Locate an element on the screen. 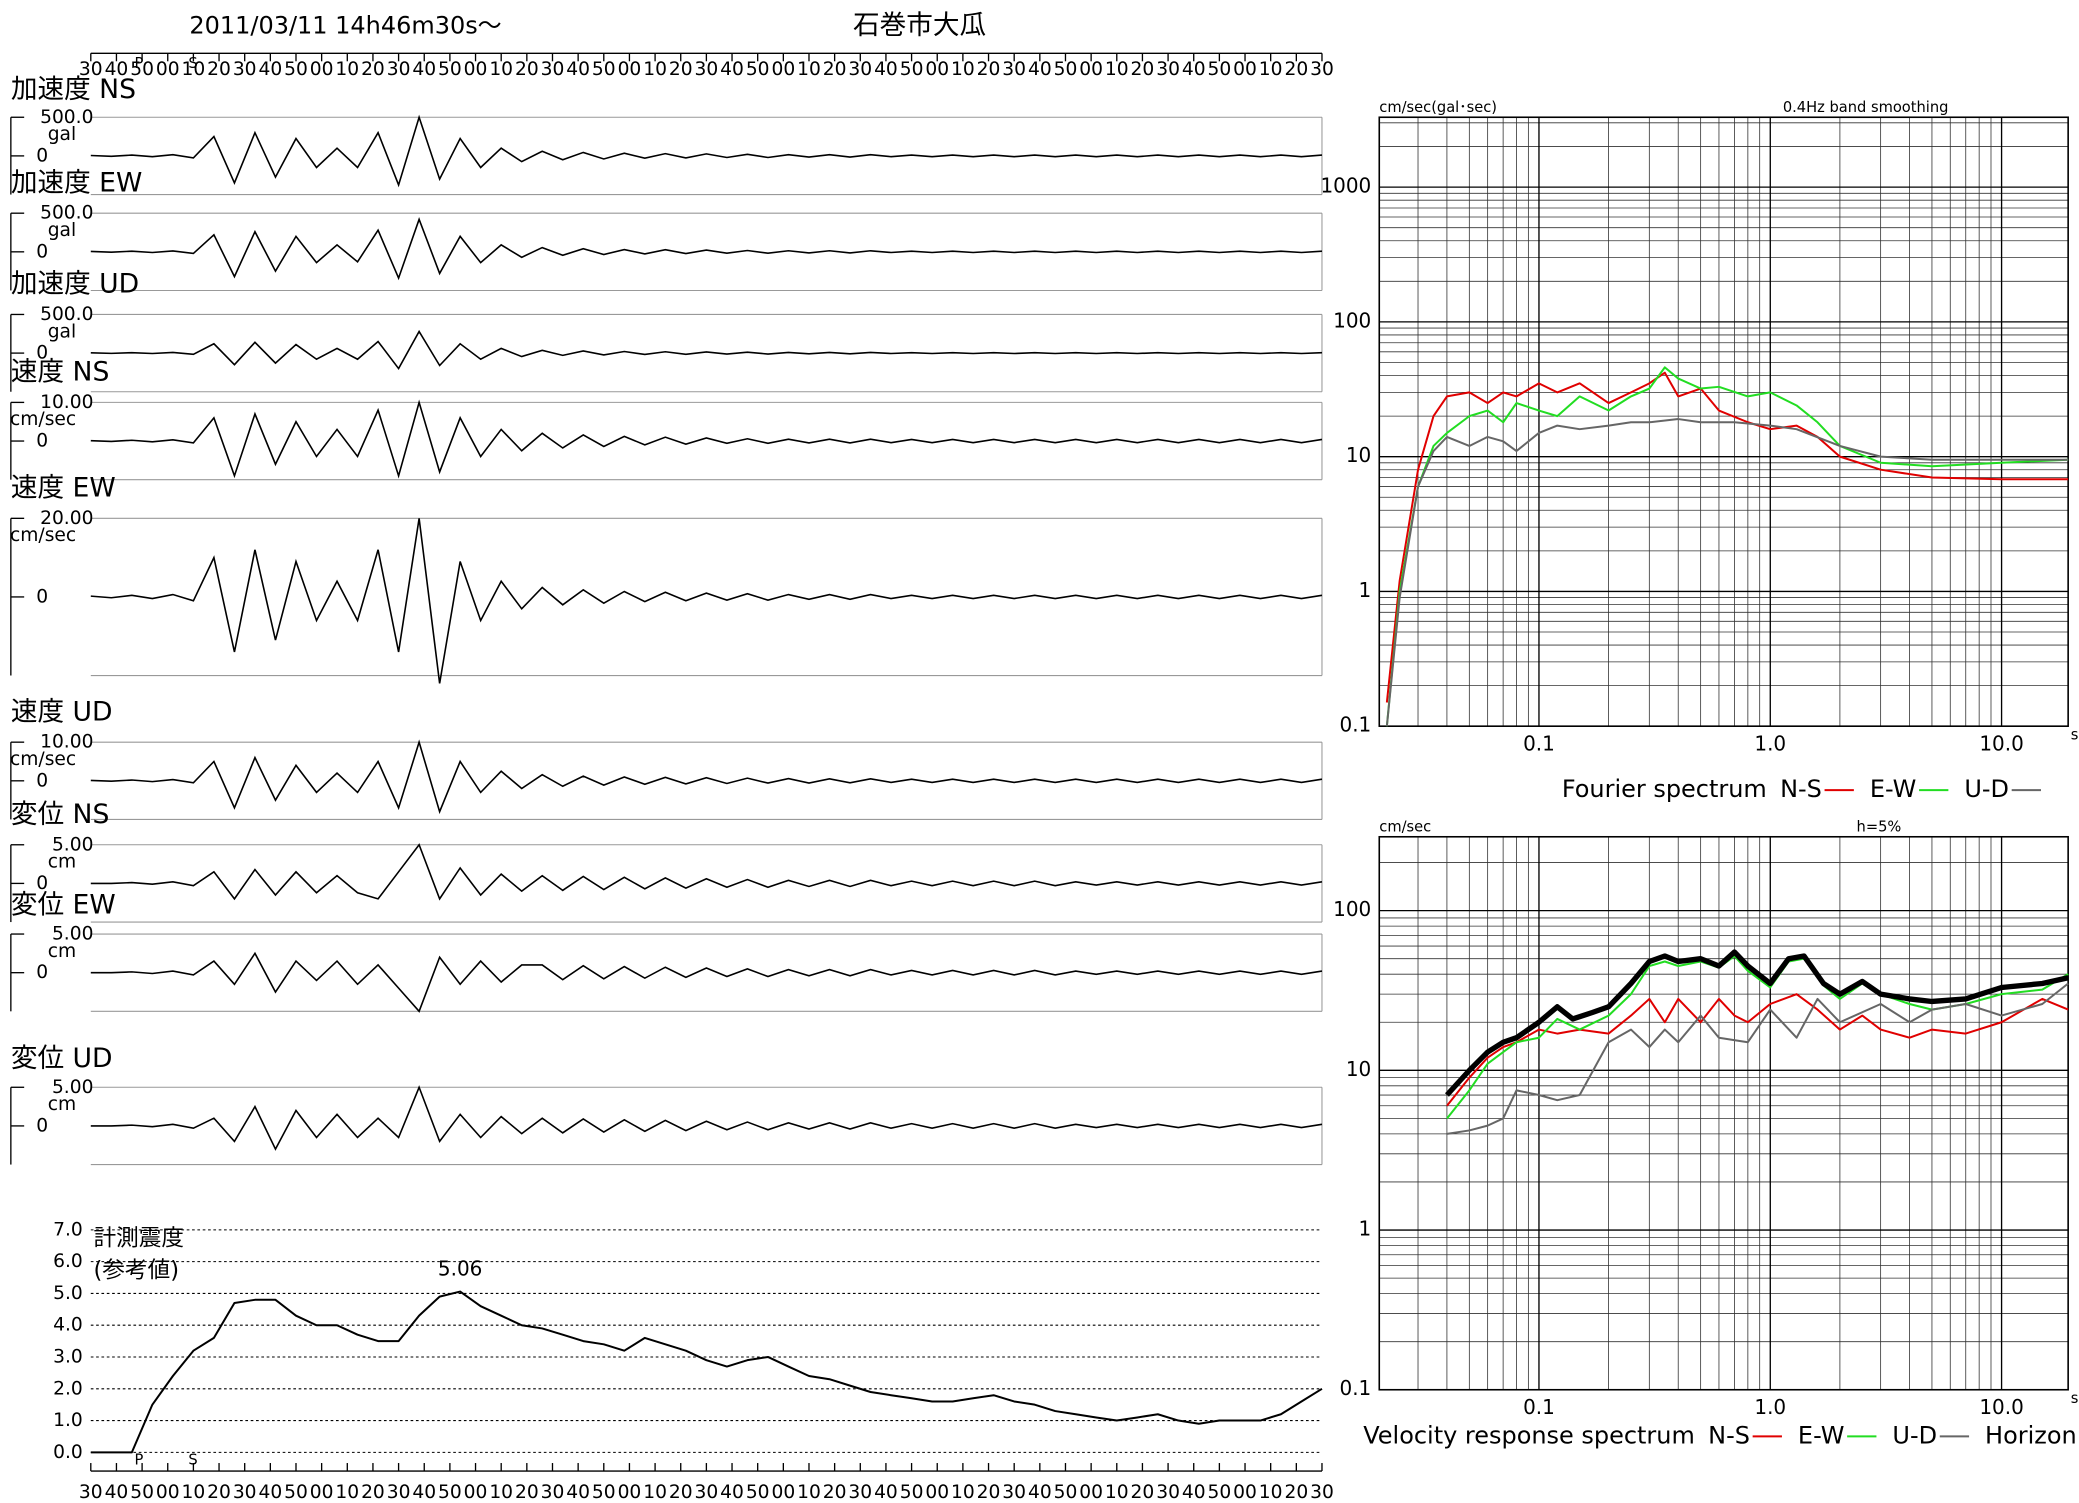 The height and width of the screenshot is (1503, 2079). chart-subtitle: (参考値) is located at coordinates (136, 1271).